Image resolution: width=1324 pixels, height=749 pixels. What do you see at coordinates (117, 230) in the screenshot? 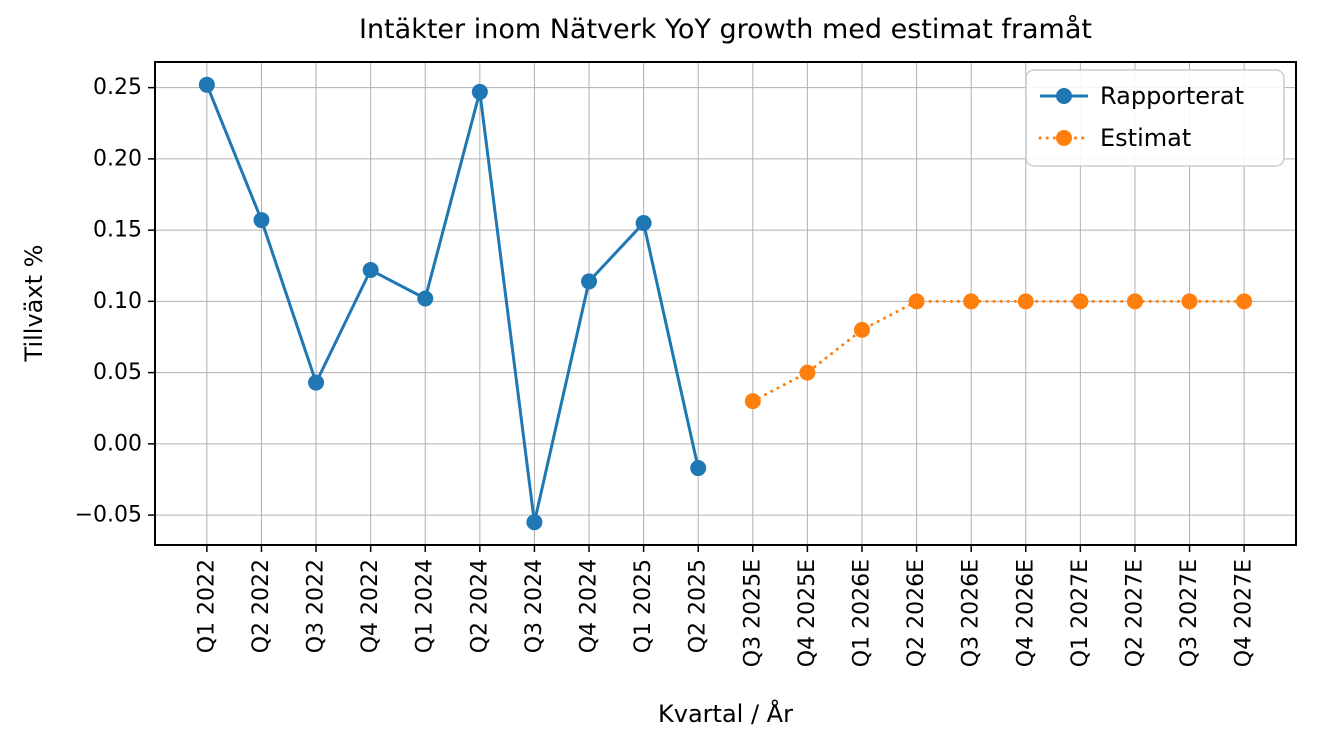
I see `y-tick-label: 0.15` at bounding box center [117, 230].